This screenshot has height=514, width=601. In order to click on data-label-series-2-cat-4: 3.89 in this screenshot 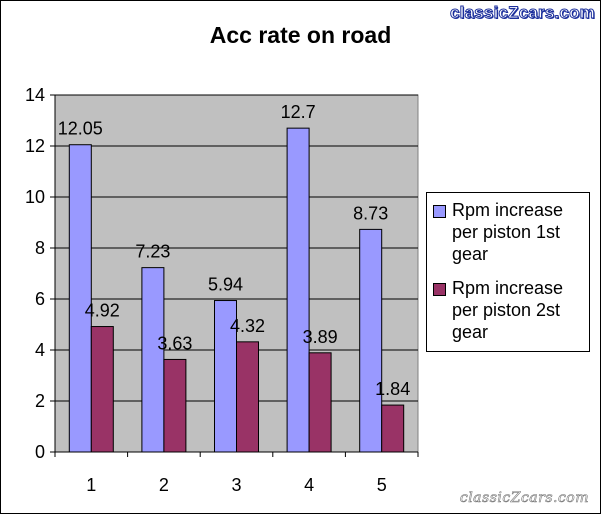, I will do `click(320, 337)`.